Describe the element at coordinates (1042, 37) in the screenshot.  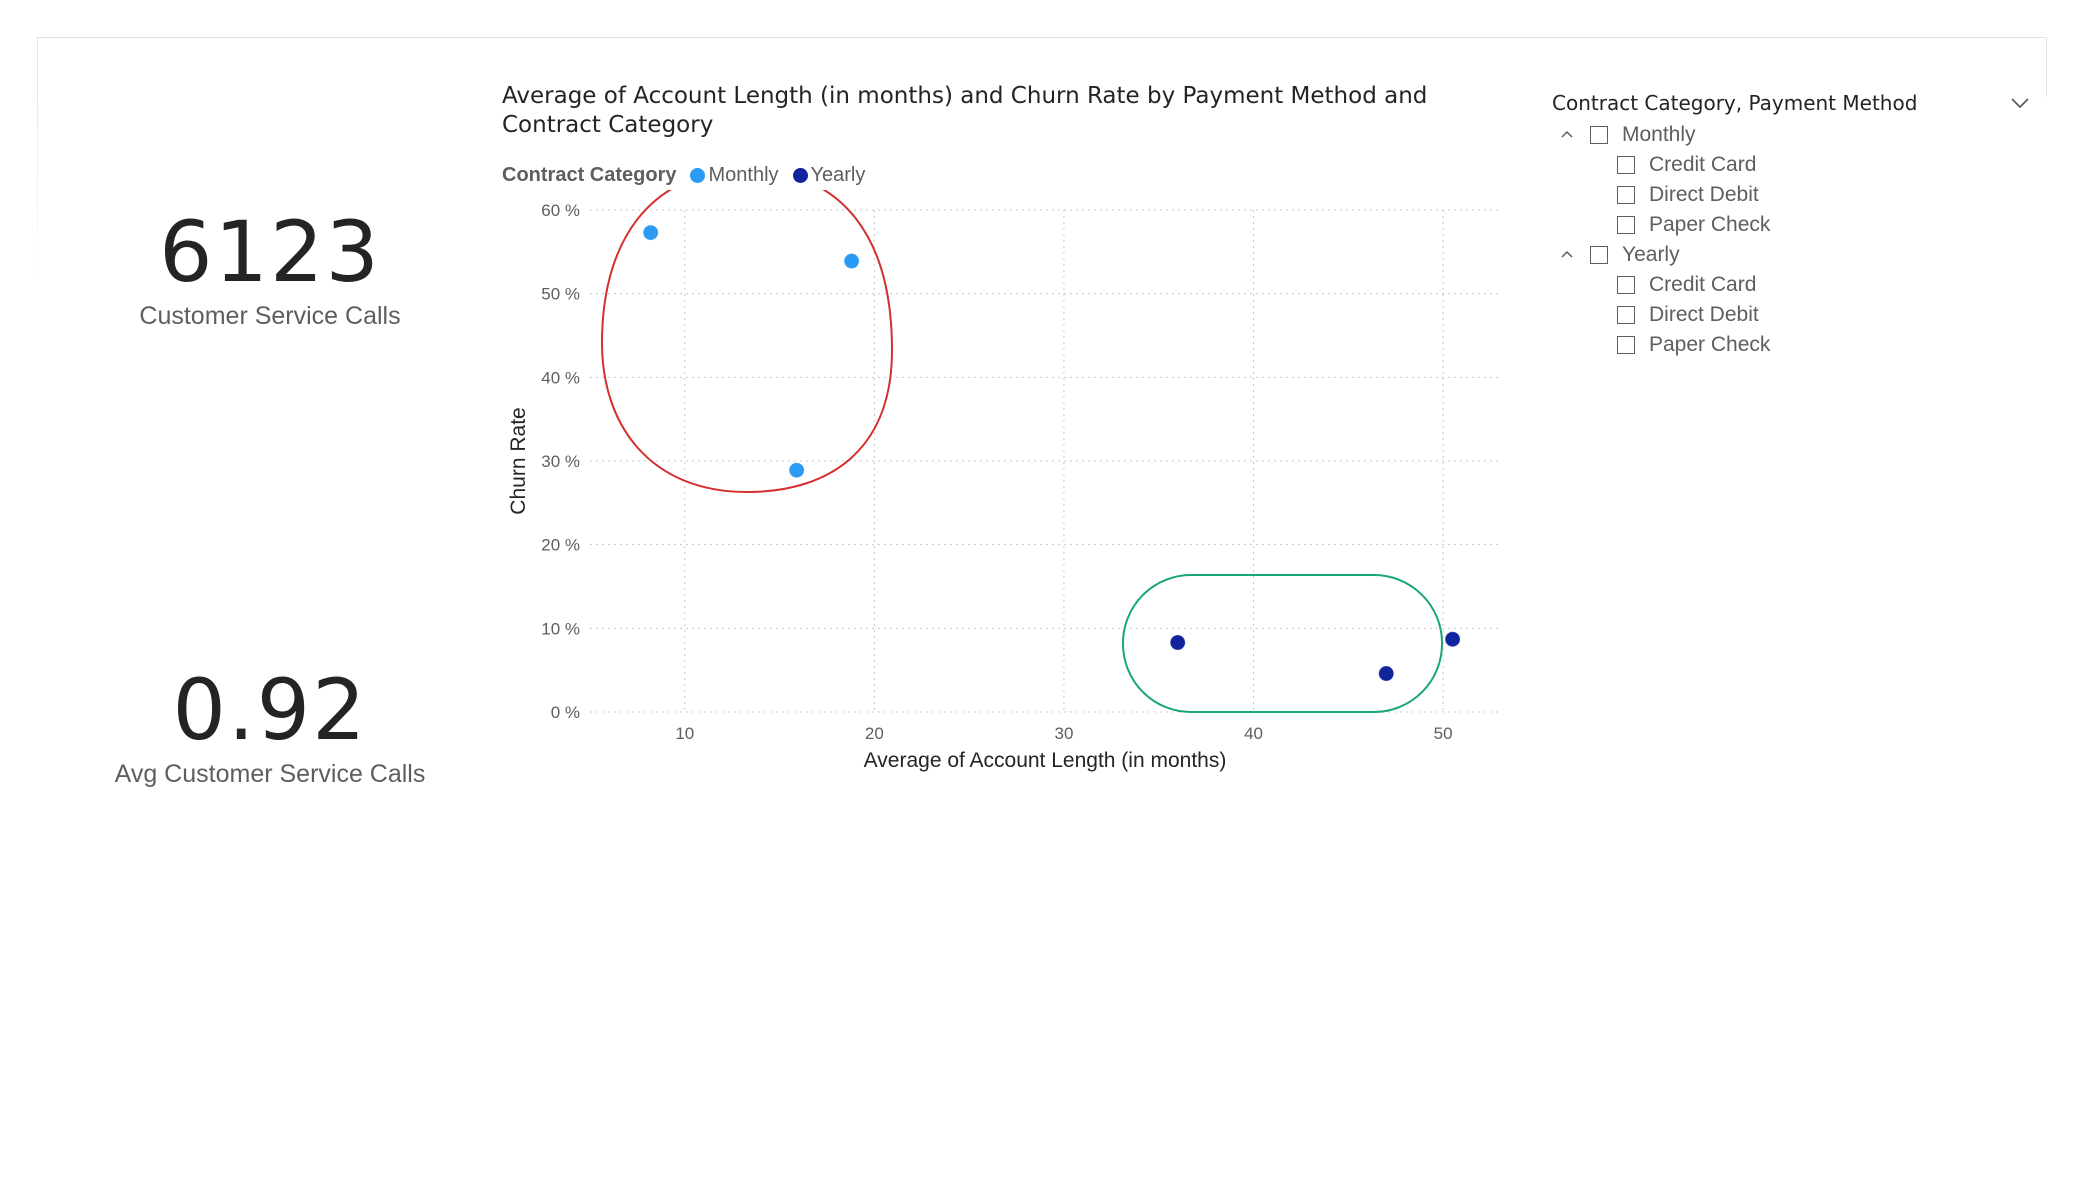
I see `report-frame-top` at that location.